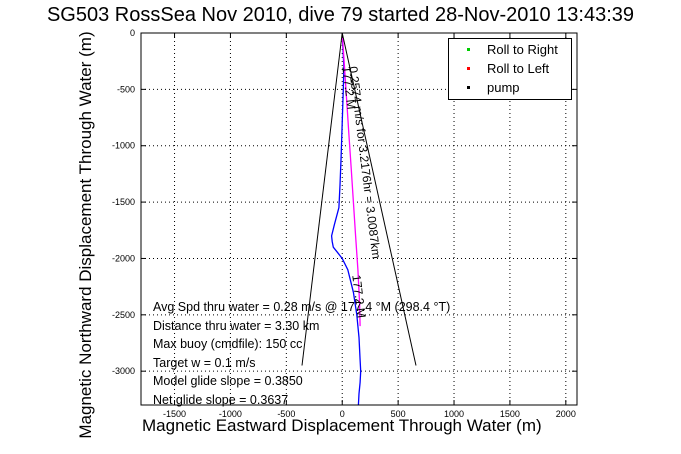  Describe the element at coordinates (510, 414) in the screenshot. I see `x-tick-label: 1500` at that location.